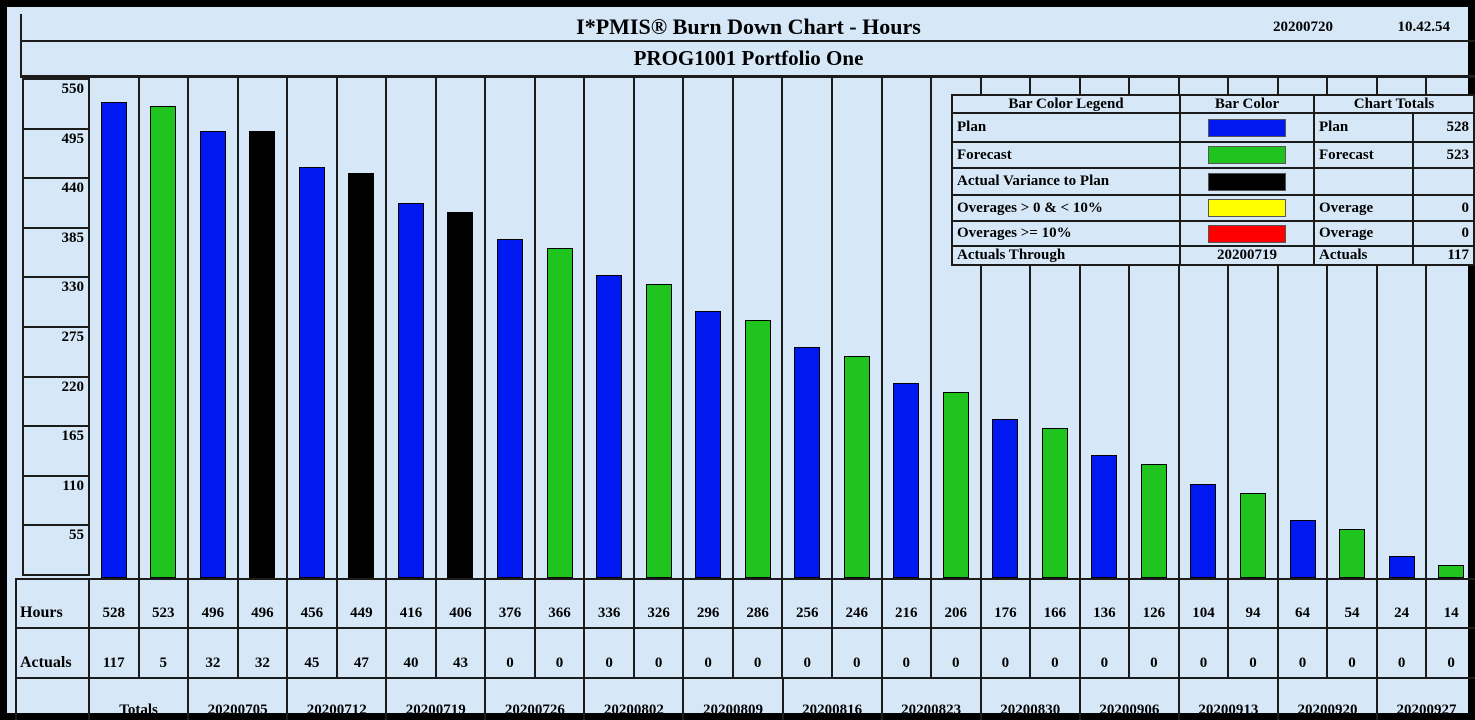 This screenshot has height=720, width=1475. I want to click on hours-cell: 376, so click(511, 603).